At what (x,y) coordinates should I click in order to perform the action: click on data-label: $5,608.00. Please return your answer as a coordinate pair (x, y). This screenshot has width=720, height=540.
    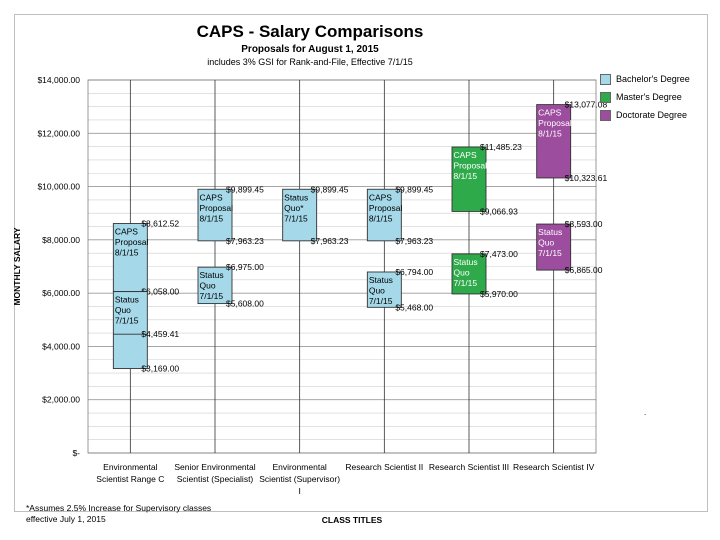
    Looking at the image, I should click on (245, 304).